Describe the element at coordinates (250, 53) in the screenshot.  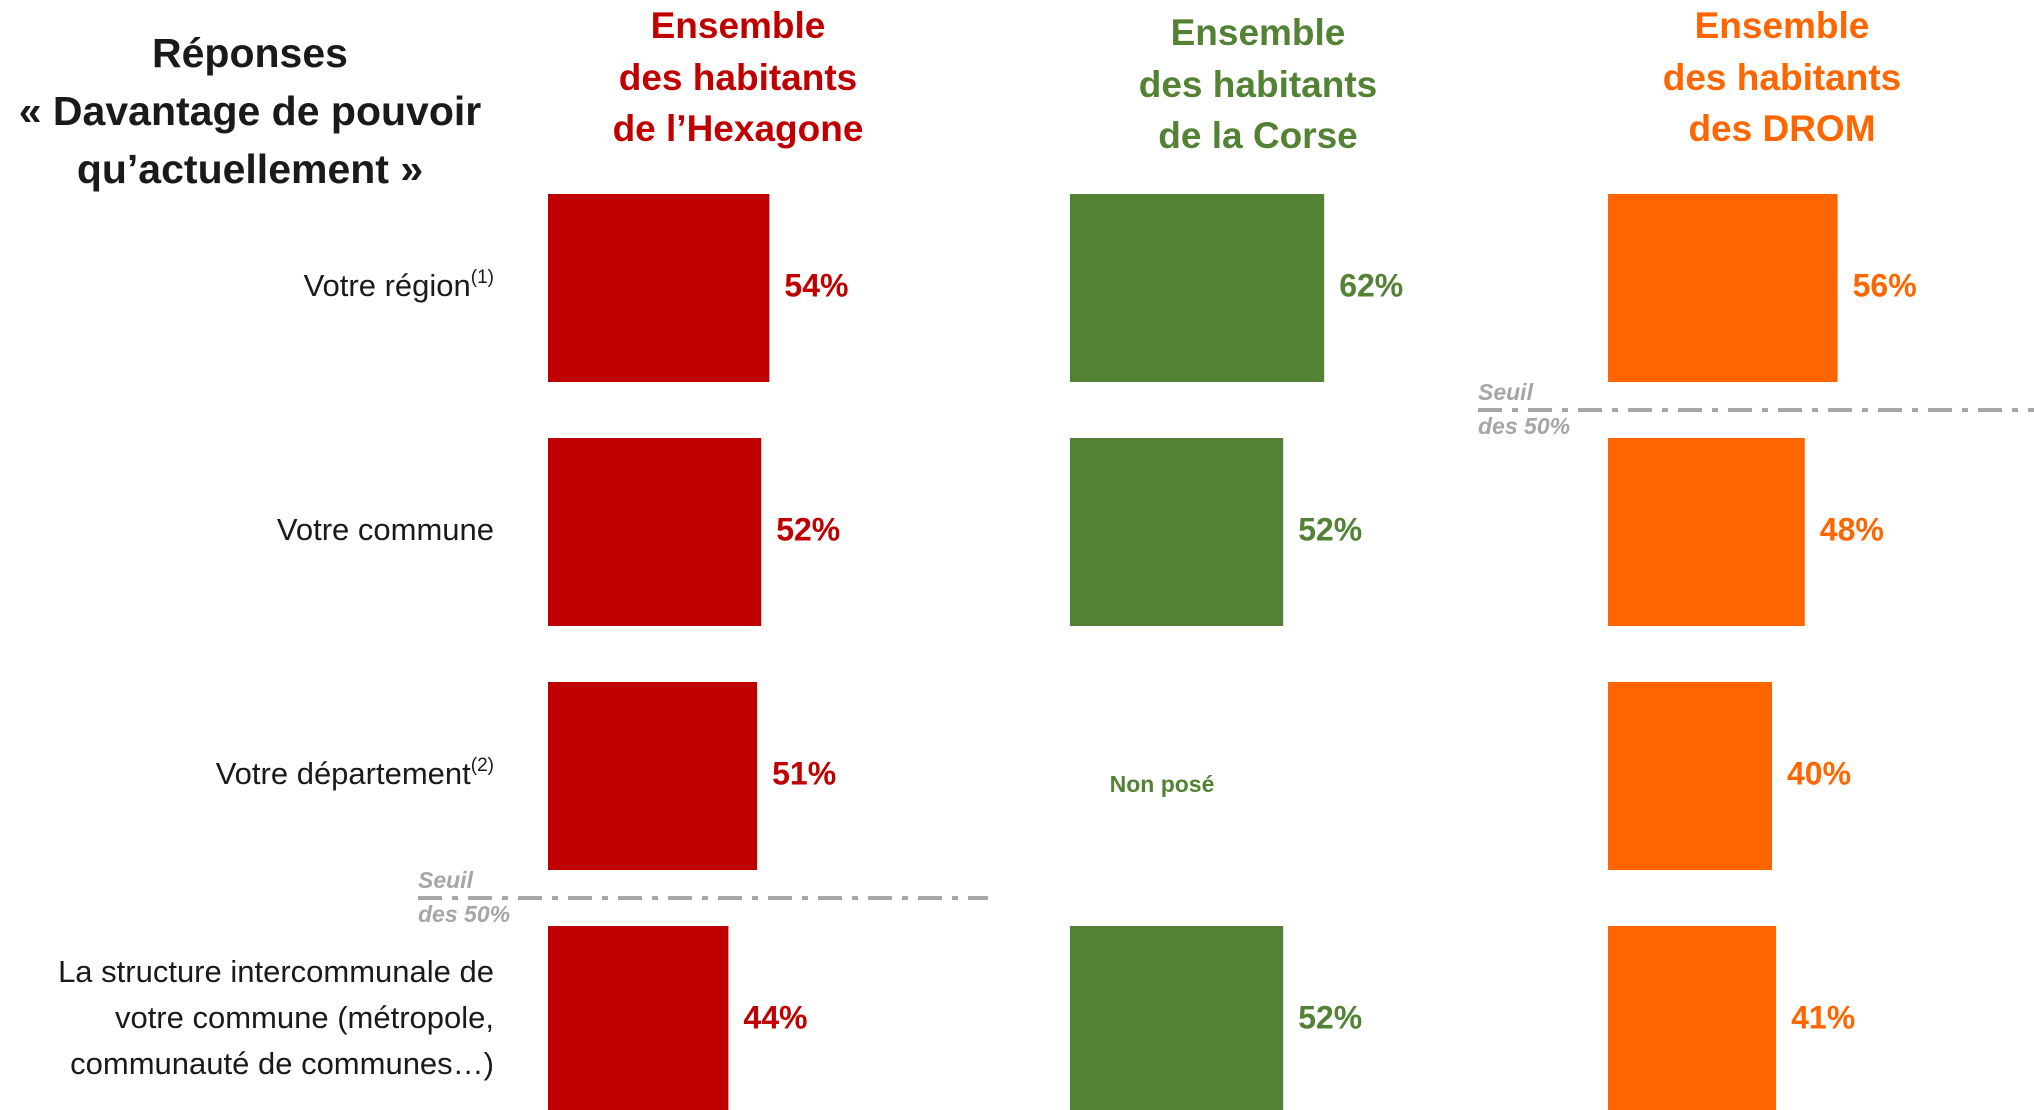
I see `chart-title-line-1: Réponses` at that location.